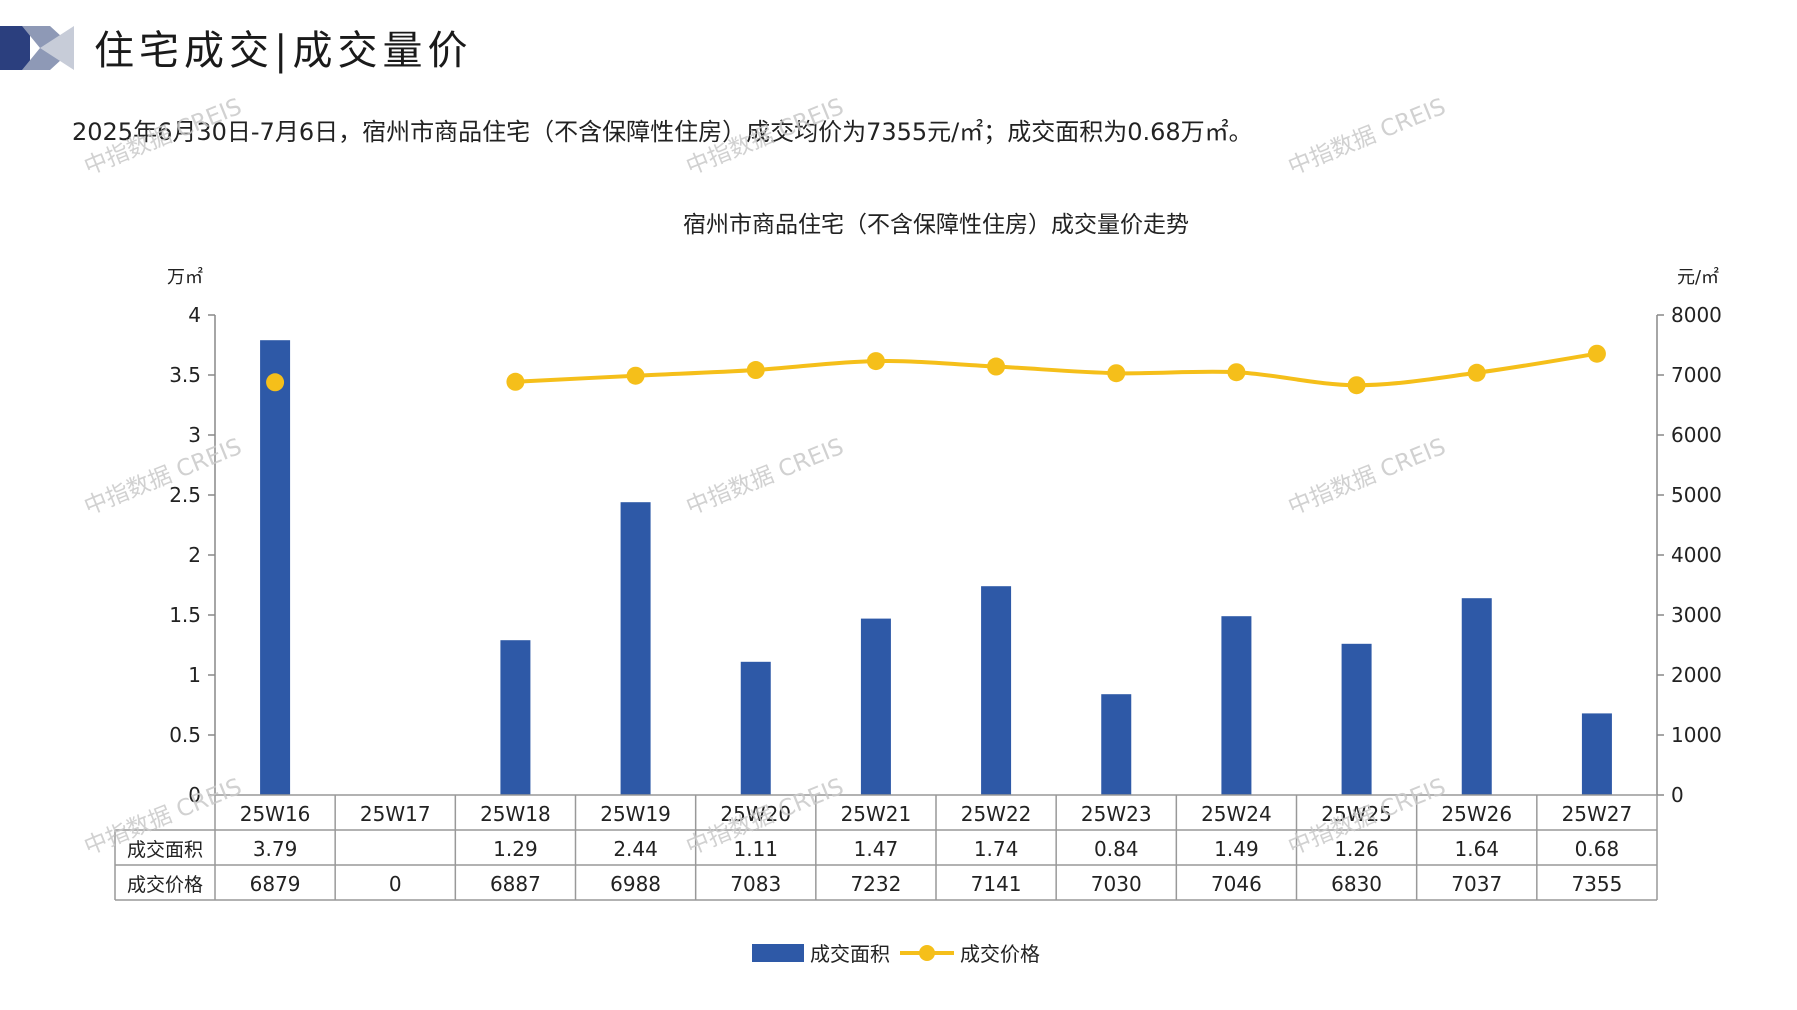 The image size is (1797, 1010). Describe the element at coordinates (755, 370) in the screenshot. I see `price-point-25W20` at that location.